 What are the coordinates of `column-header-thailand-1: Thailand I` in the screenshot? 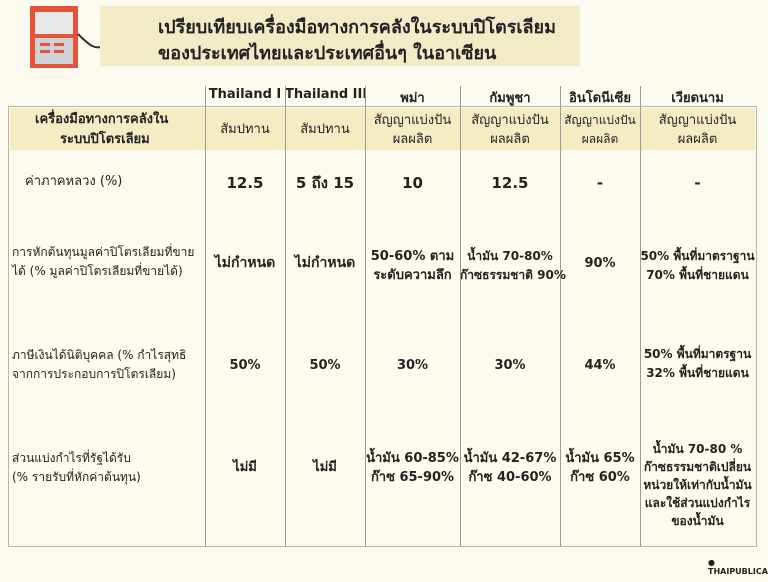 It's located at (245, 94).